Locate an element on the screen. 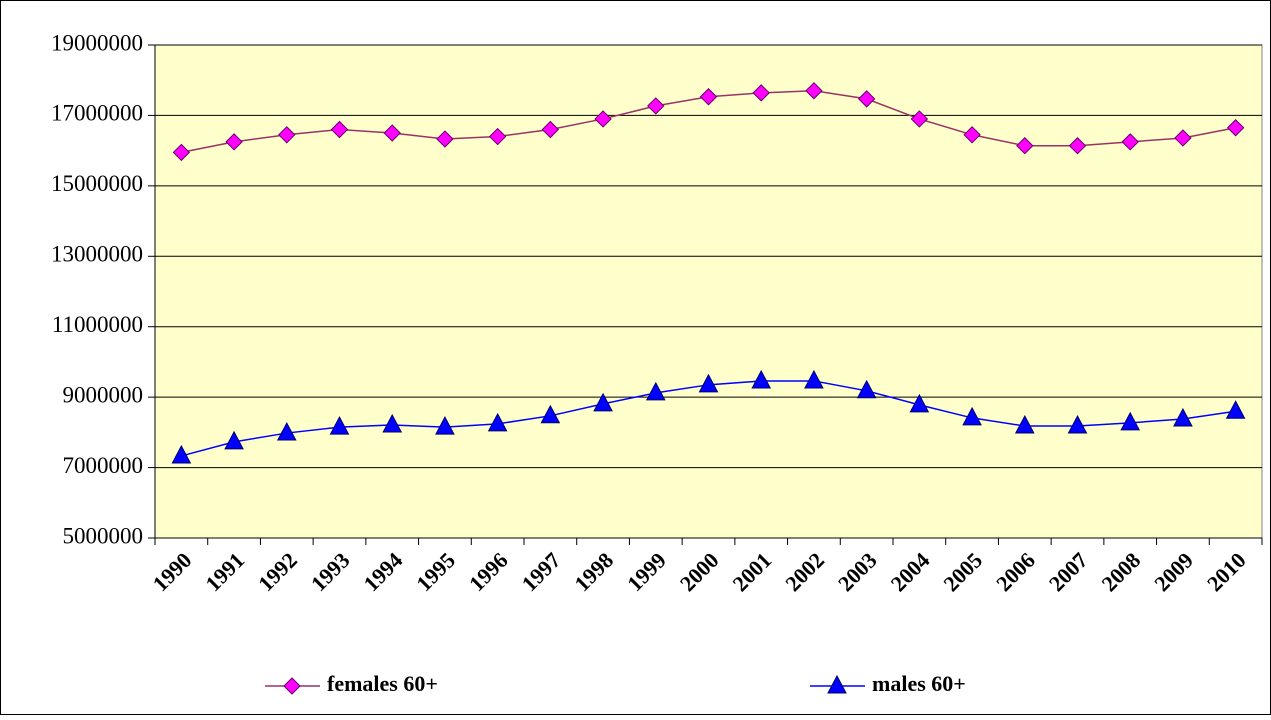  y-tick-label: 19000000 is located at coordinates (97, 42).